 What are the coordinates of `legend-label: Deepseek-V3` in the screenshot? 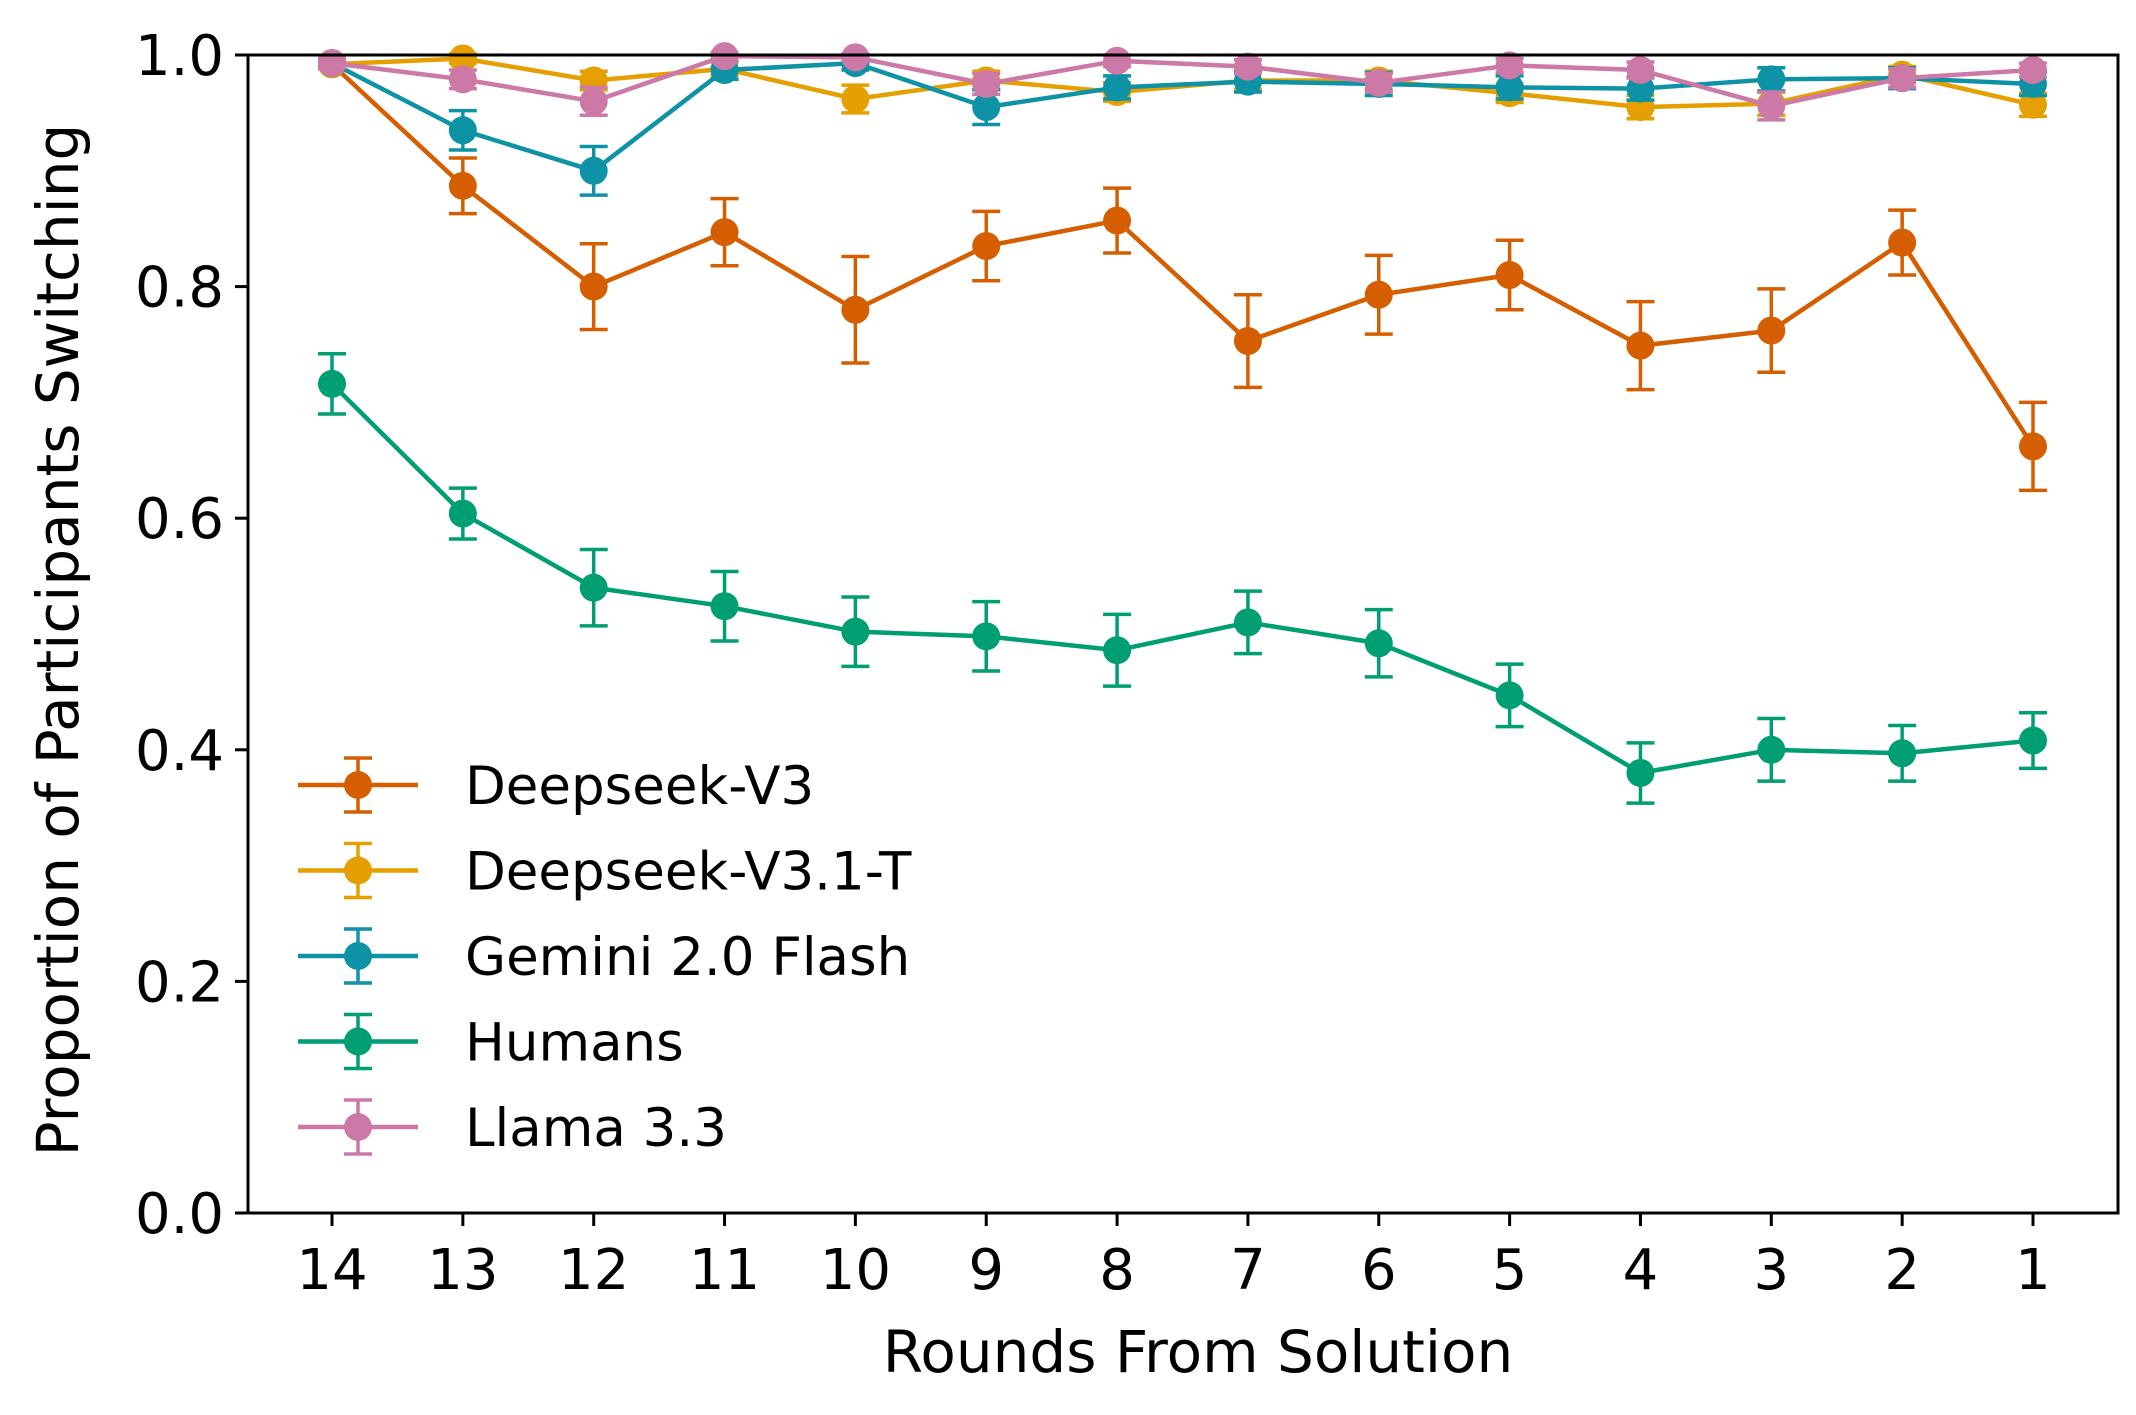 It's located at (639, 786).